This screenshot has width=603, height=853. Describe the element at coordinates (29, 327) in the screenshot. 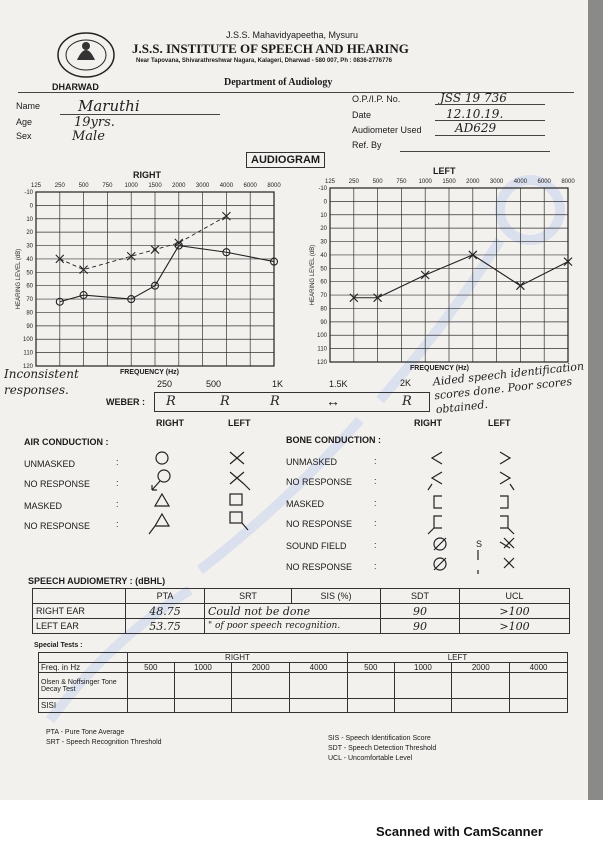

I see `level-tick-label: 90` at that location.